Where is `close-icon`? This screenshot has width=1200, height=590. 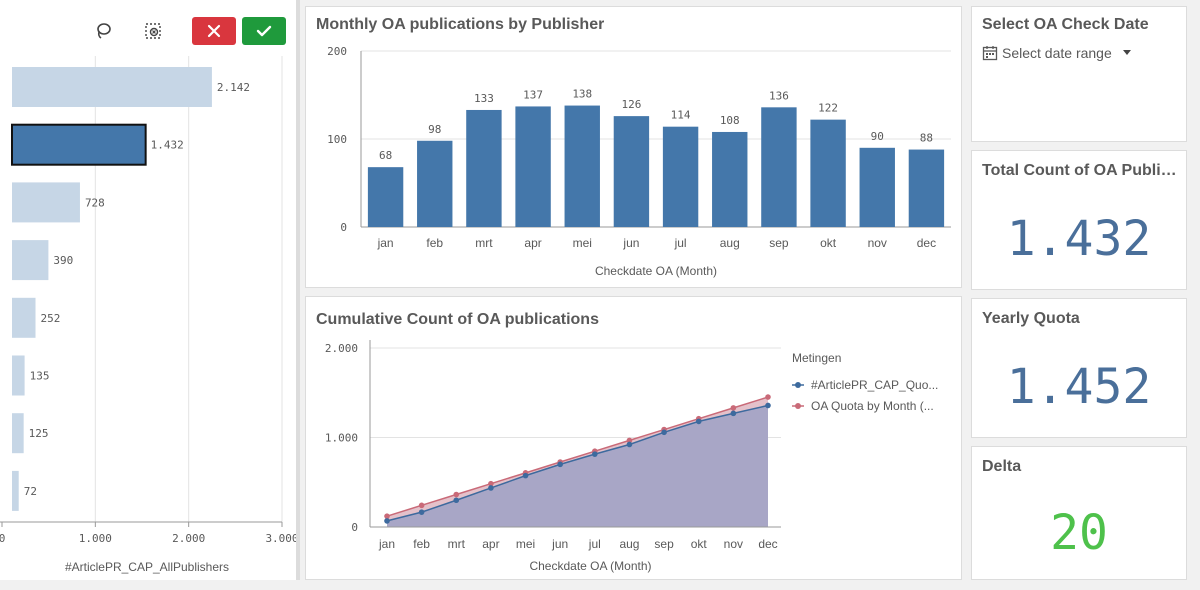
close-icon is located at coordinates (214, 31).